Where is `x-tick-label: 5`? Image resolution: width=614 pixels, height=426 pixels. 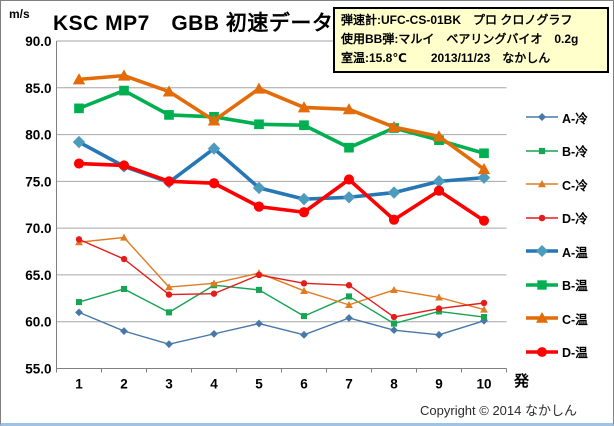
x-tick-label: 5 is located at coordinates (259, 384).